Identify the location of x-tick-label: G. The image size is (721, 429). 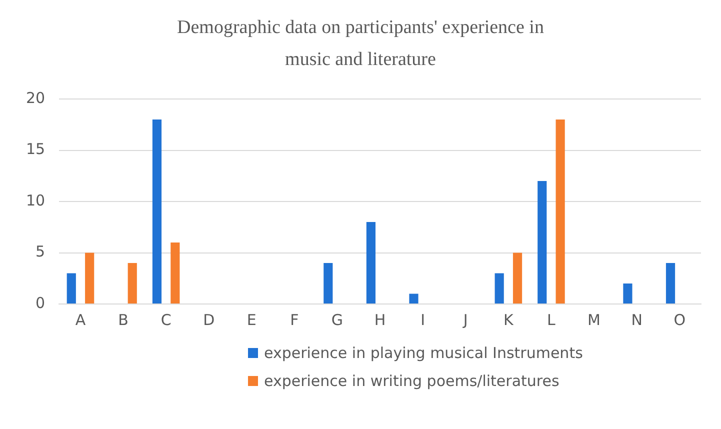
(337, 319).